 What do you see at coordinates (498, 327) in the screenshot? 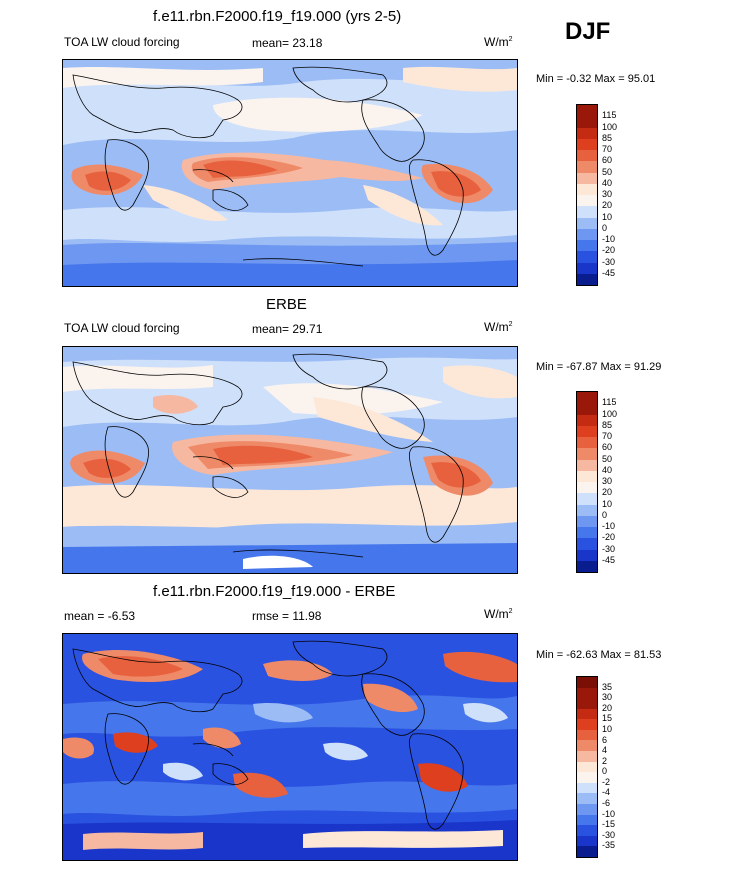
I see `panel2-units: W/m2` at bounding box center [498, 327].